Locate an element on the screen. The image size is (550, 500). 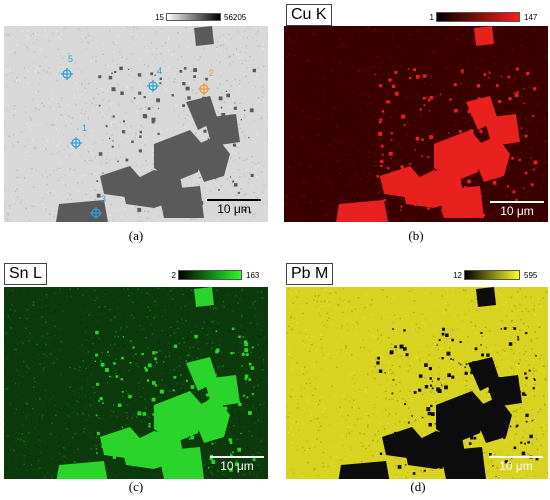
colorbar: 15 56205 is located at coordinates (210, 17).